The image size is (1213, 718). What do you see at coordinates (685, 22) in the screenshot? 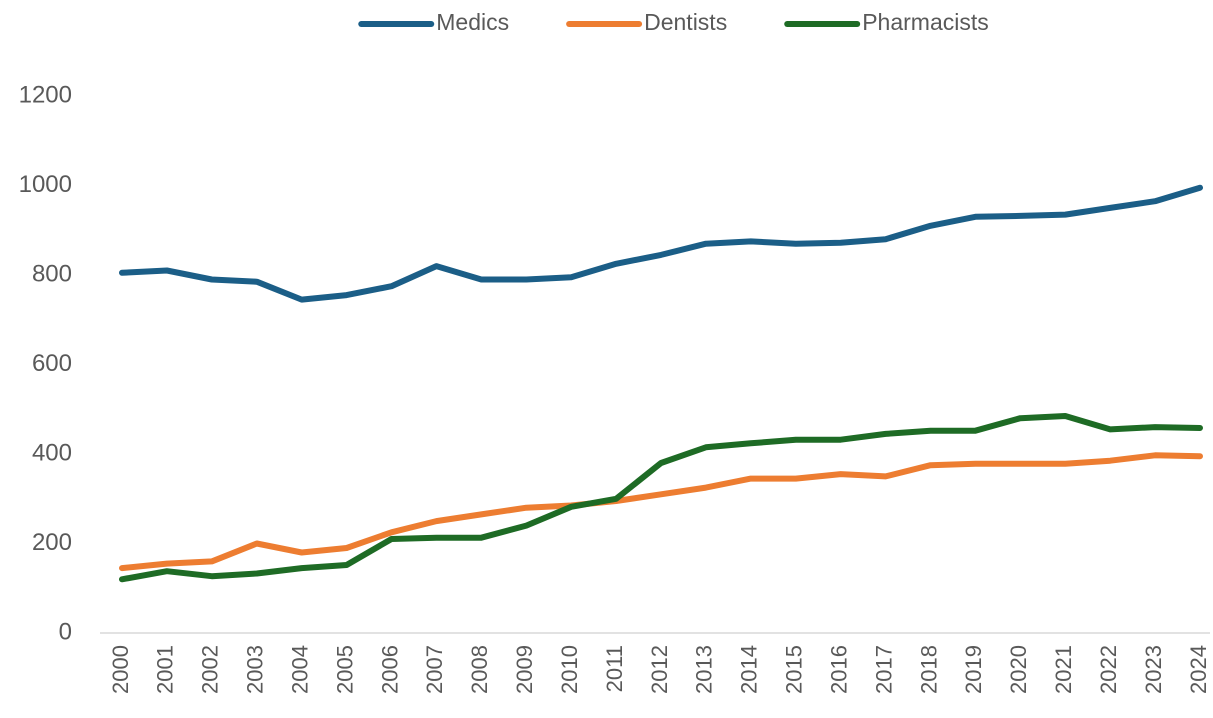
I see `legend-label: Dentists` at bounding box center [685, 22].